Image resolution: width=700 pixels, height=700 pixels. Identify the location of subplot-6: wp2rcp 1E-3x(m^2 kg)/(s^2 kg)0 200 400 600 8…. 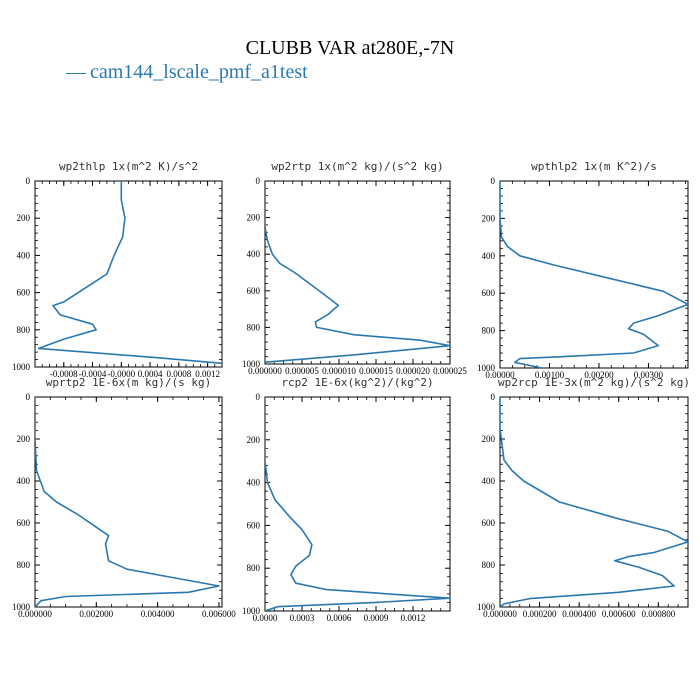
(583, 497).